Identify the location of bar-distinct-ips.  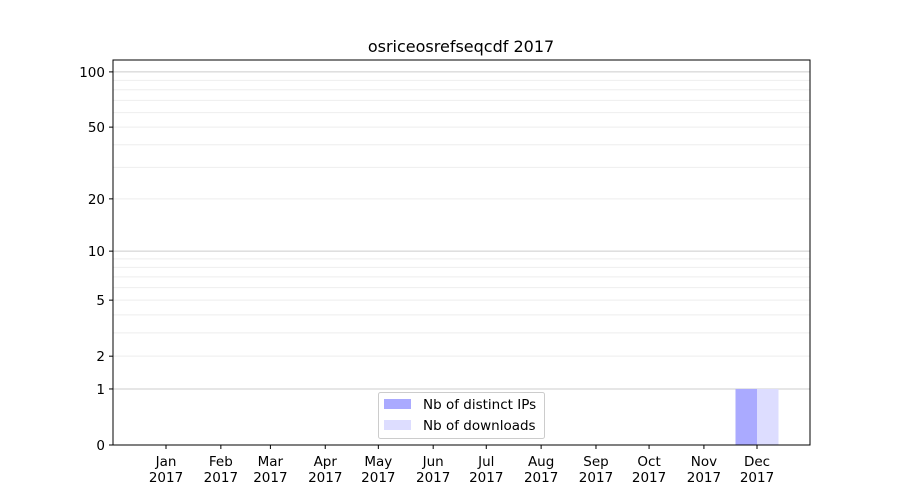
(746, 416).